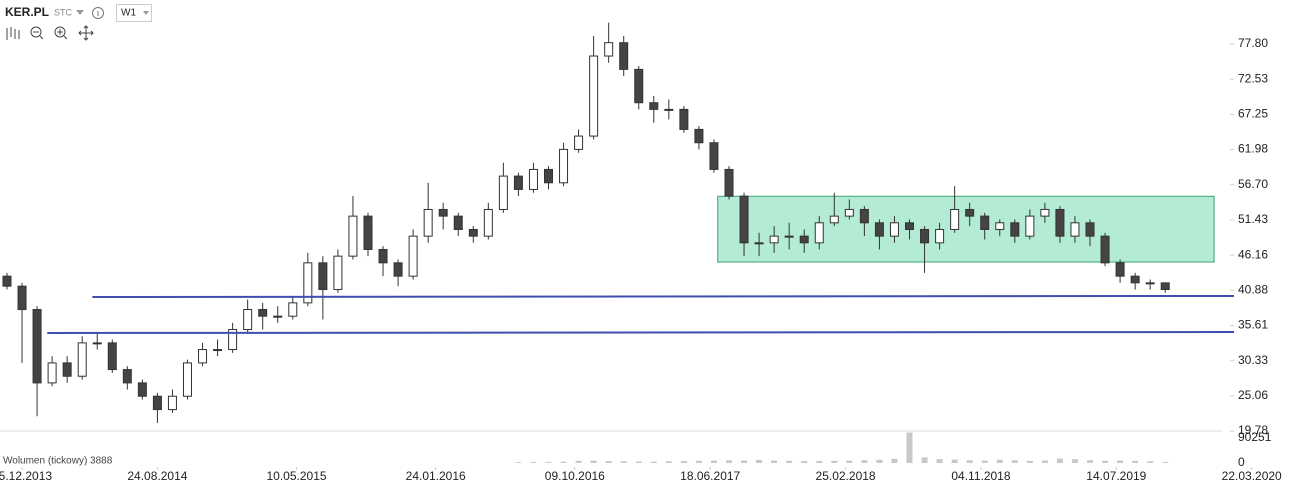  What do you see at coordinates (846, 476) in the screenshot?
I see `x-tick-label: 25.02.2018` at bounding box center [846, 476].